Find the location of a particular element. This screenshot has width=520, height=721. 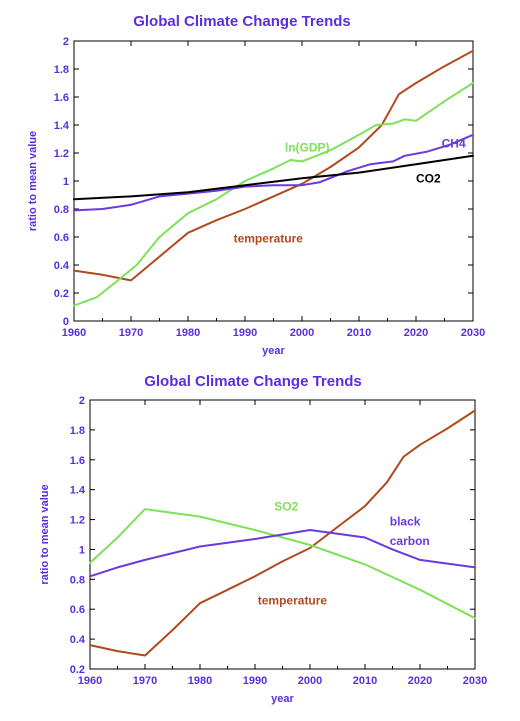

series-line-ch4 is located at coordinates (273, 172).